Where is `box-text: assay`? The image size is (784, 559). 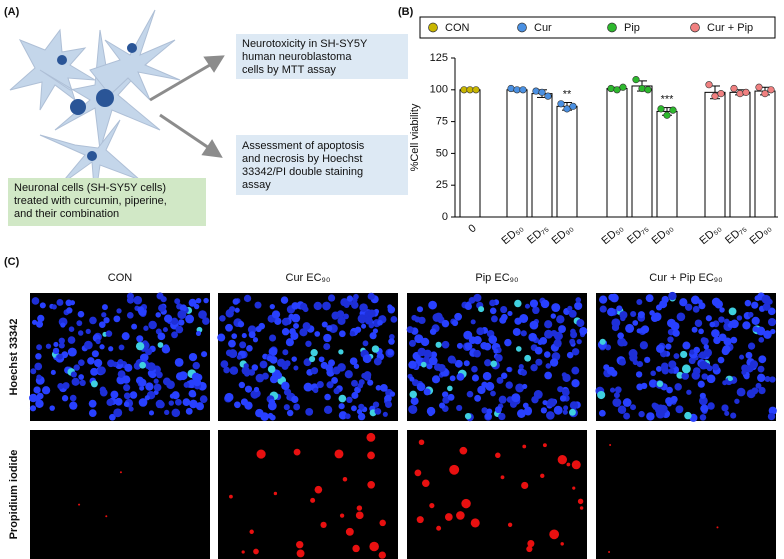
box-text: assay is located at coordinates (256, 185).